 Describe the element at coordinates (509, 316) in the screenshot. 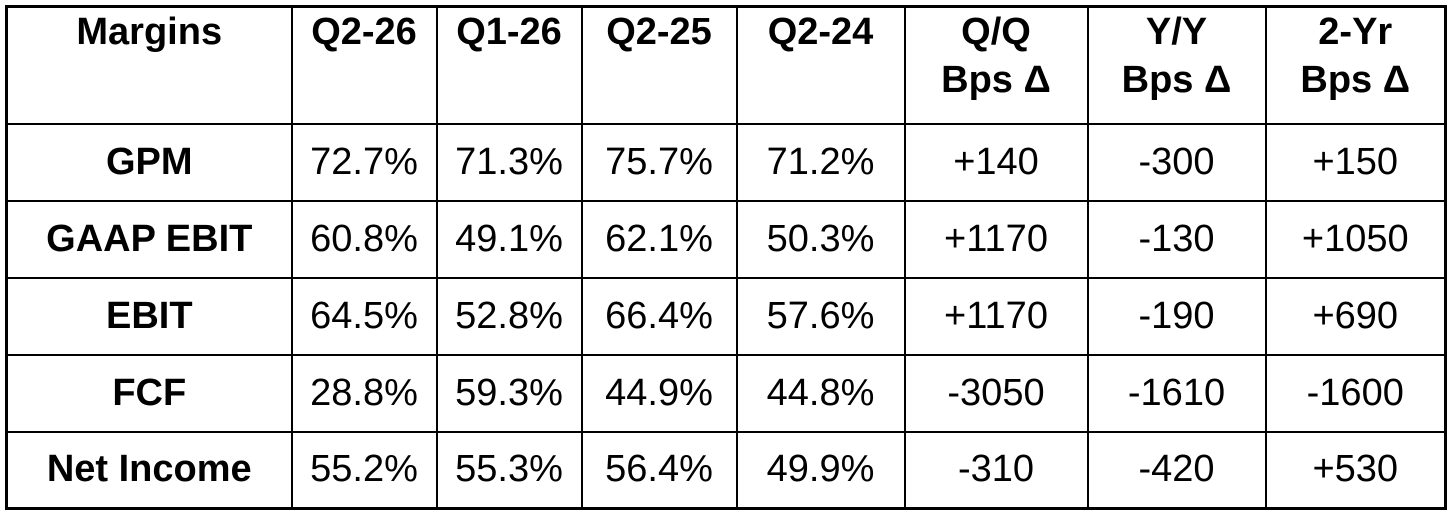

I see `cell-ebit-q1-26: 52.8%` at that location.